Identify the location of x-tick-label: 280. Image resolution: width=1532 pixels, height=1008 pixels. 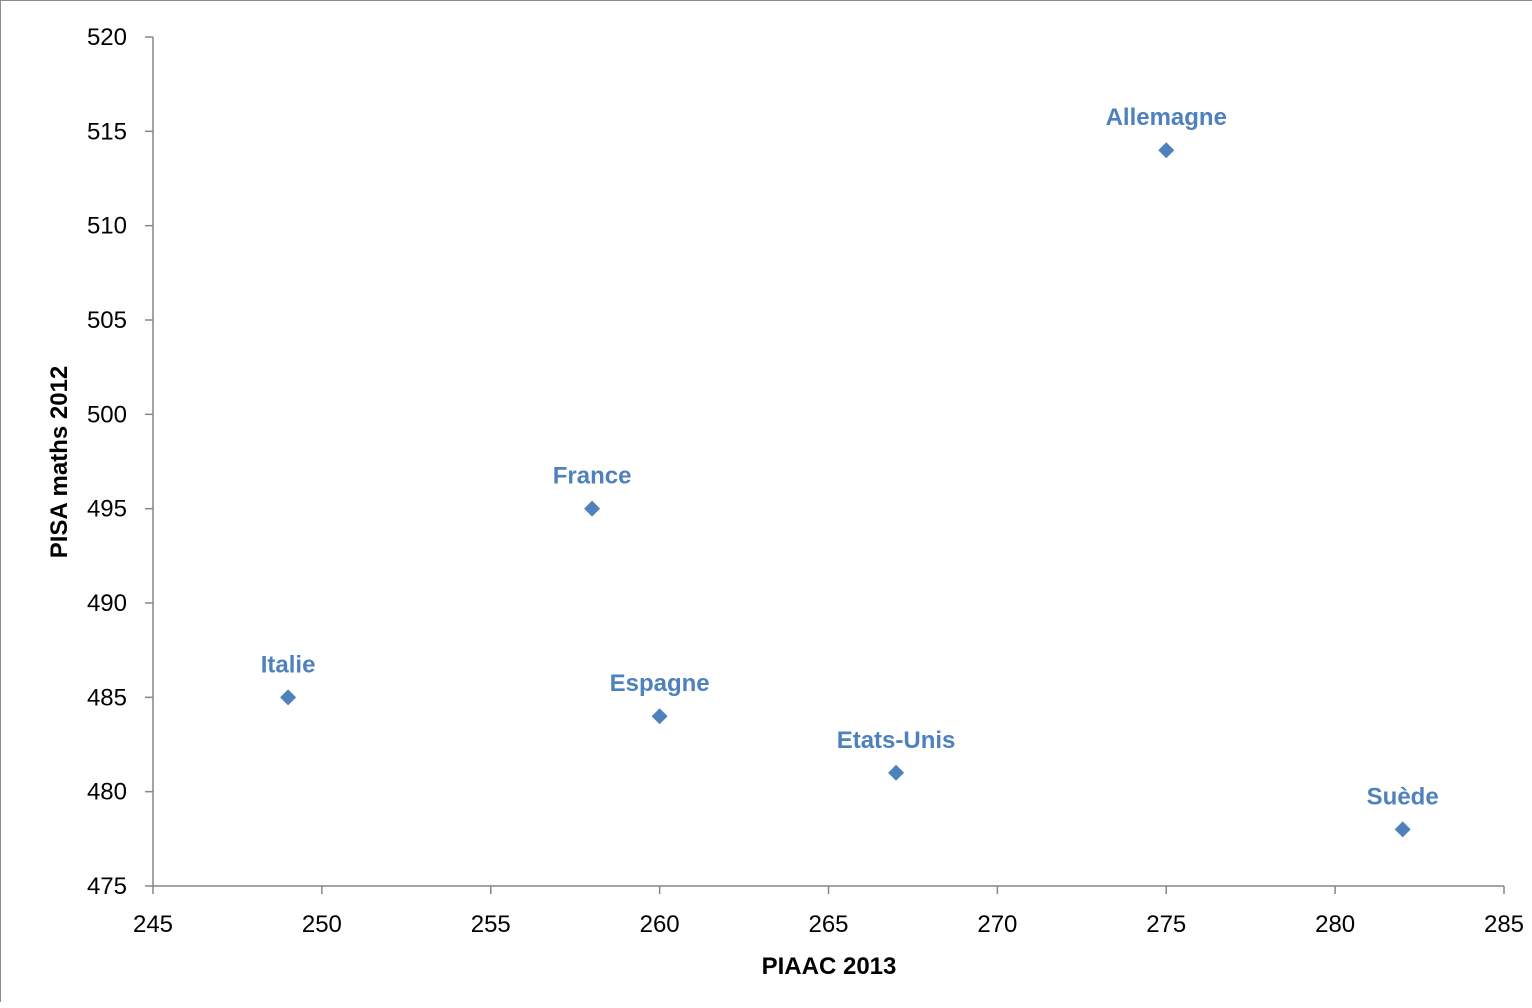
(1335, 924).